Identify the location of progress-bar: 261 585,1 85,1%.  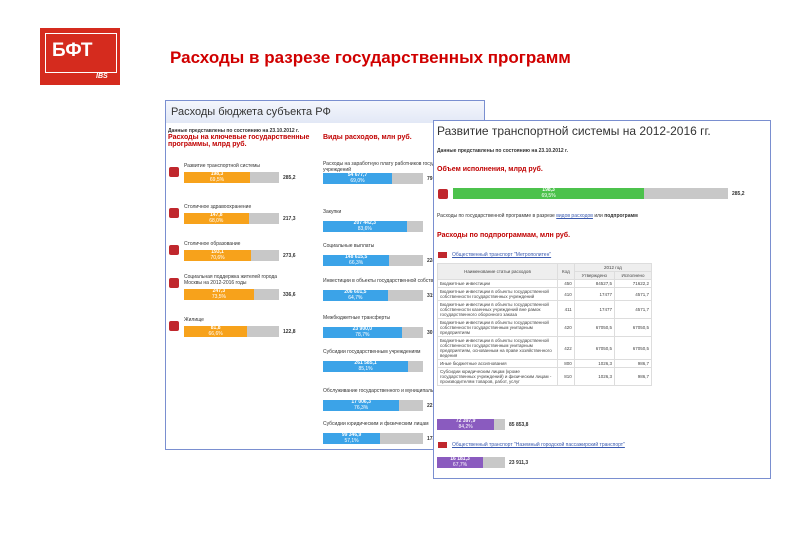
(373, 366).